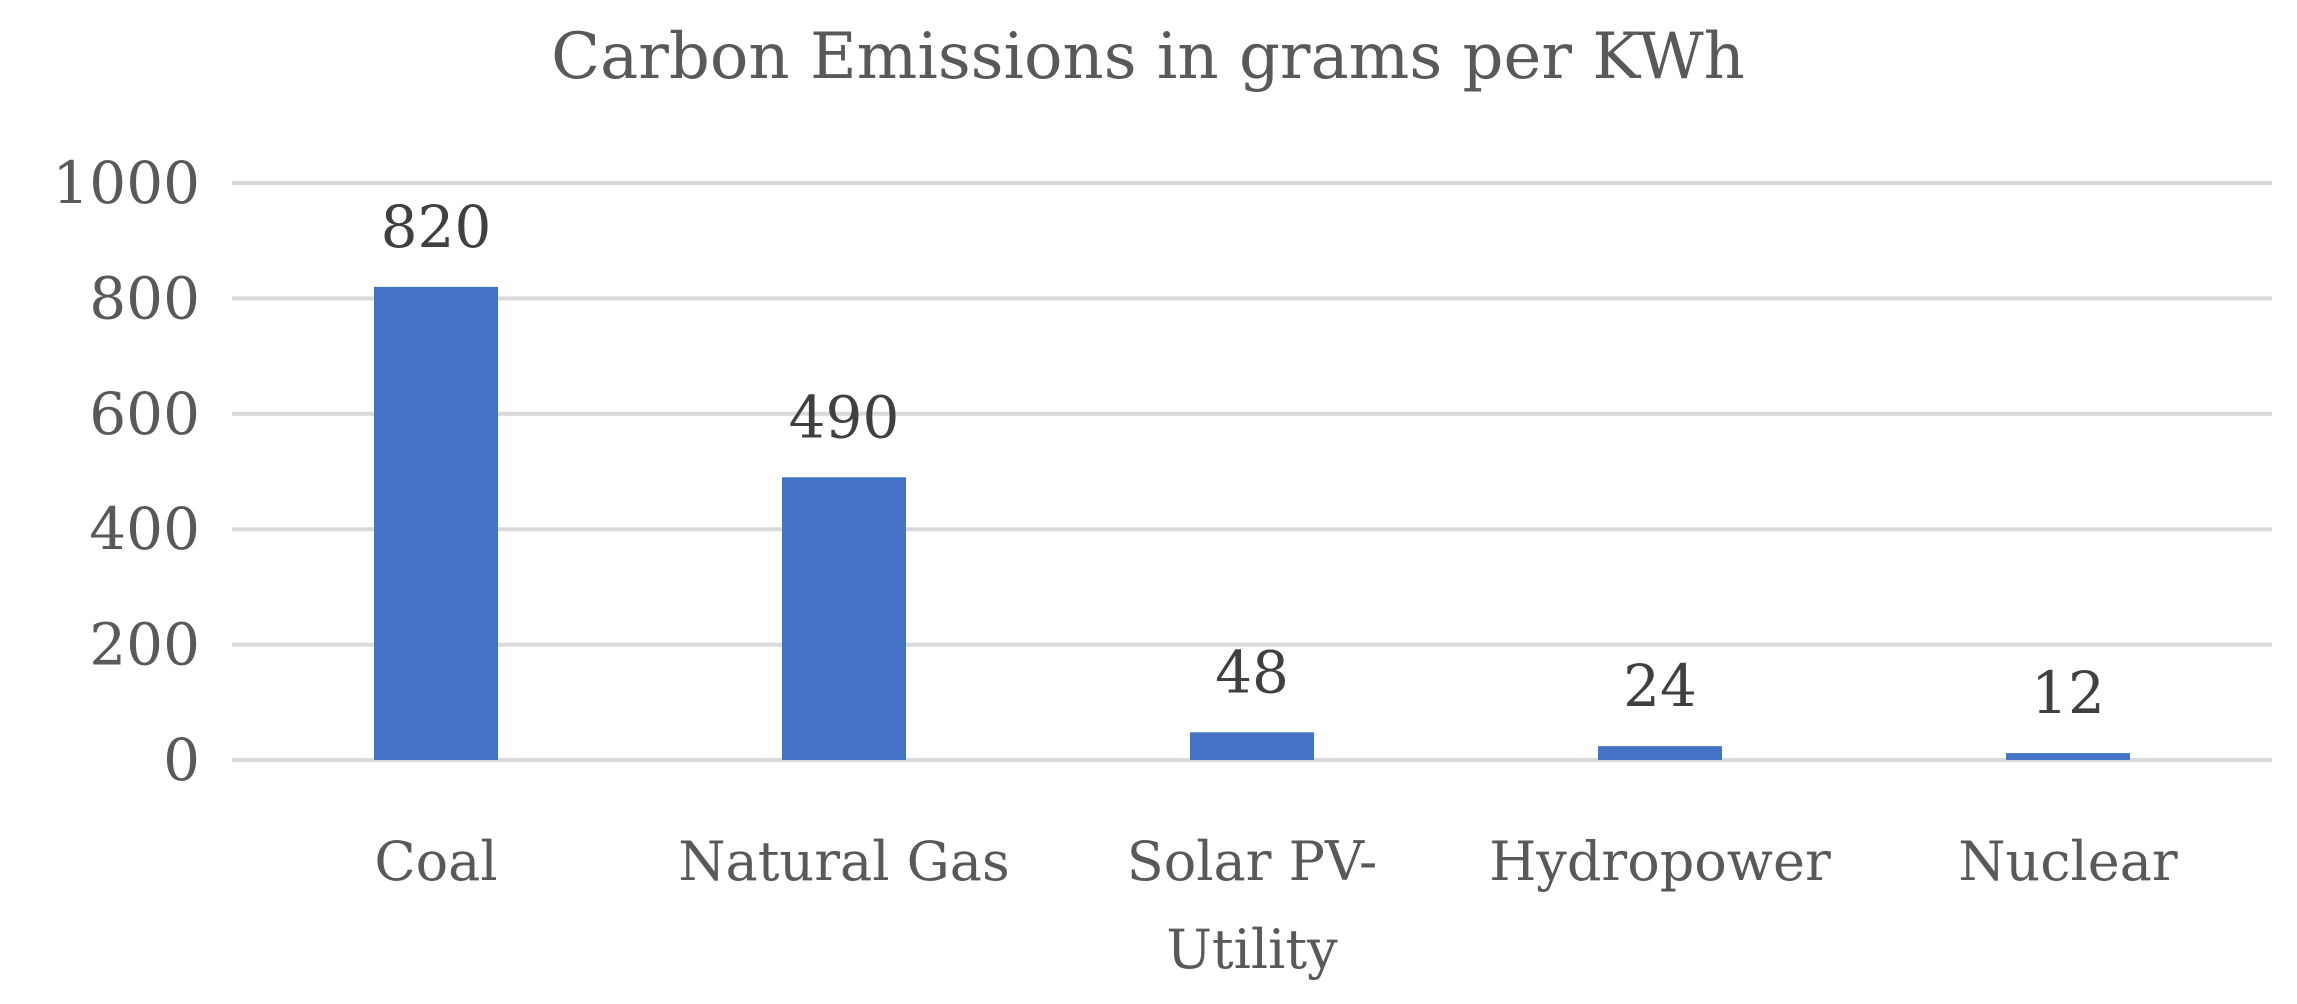 This screenshot has width=2297, height=1004. I want to click on x-category-line: Solar PV-, so click(1252, 861).